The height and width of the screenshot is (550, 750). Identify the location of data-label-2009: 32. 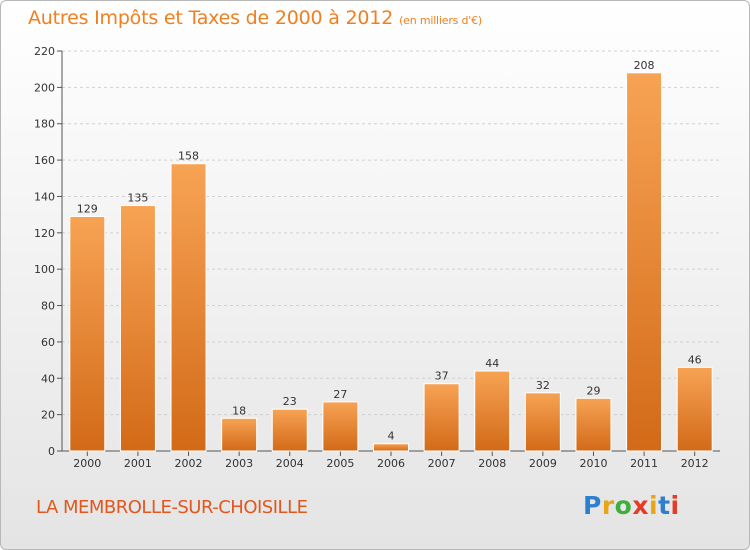
(543, 385).